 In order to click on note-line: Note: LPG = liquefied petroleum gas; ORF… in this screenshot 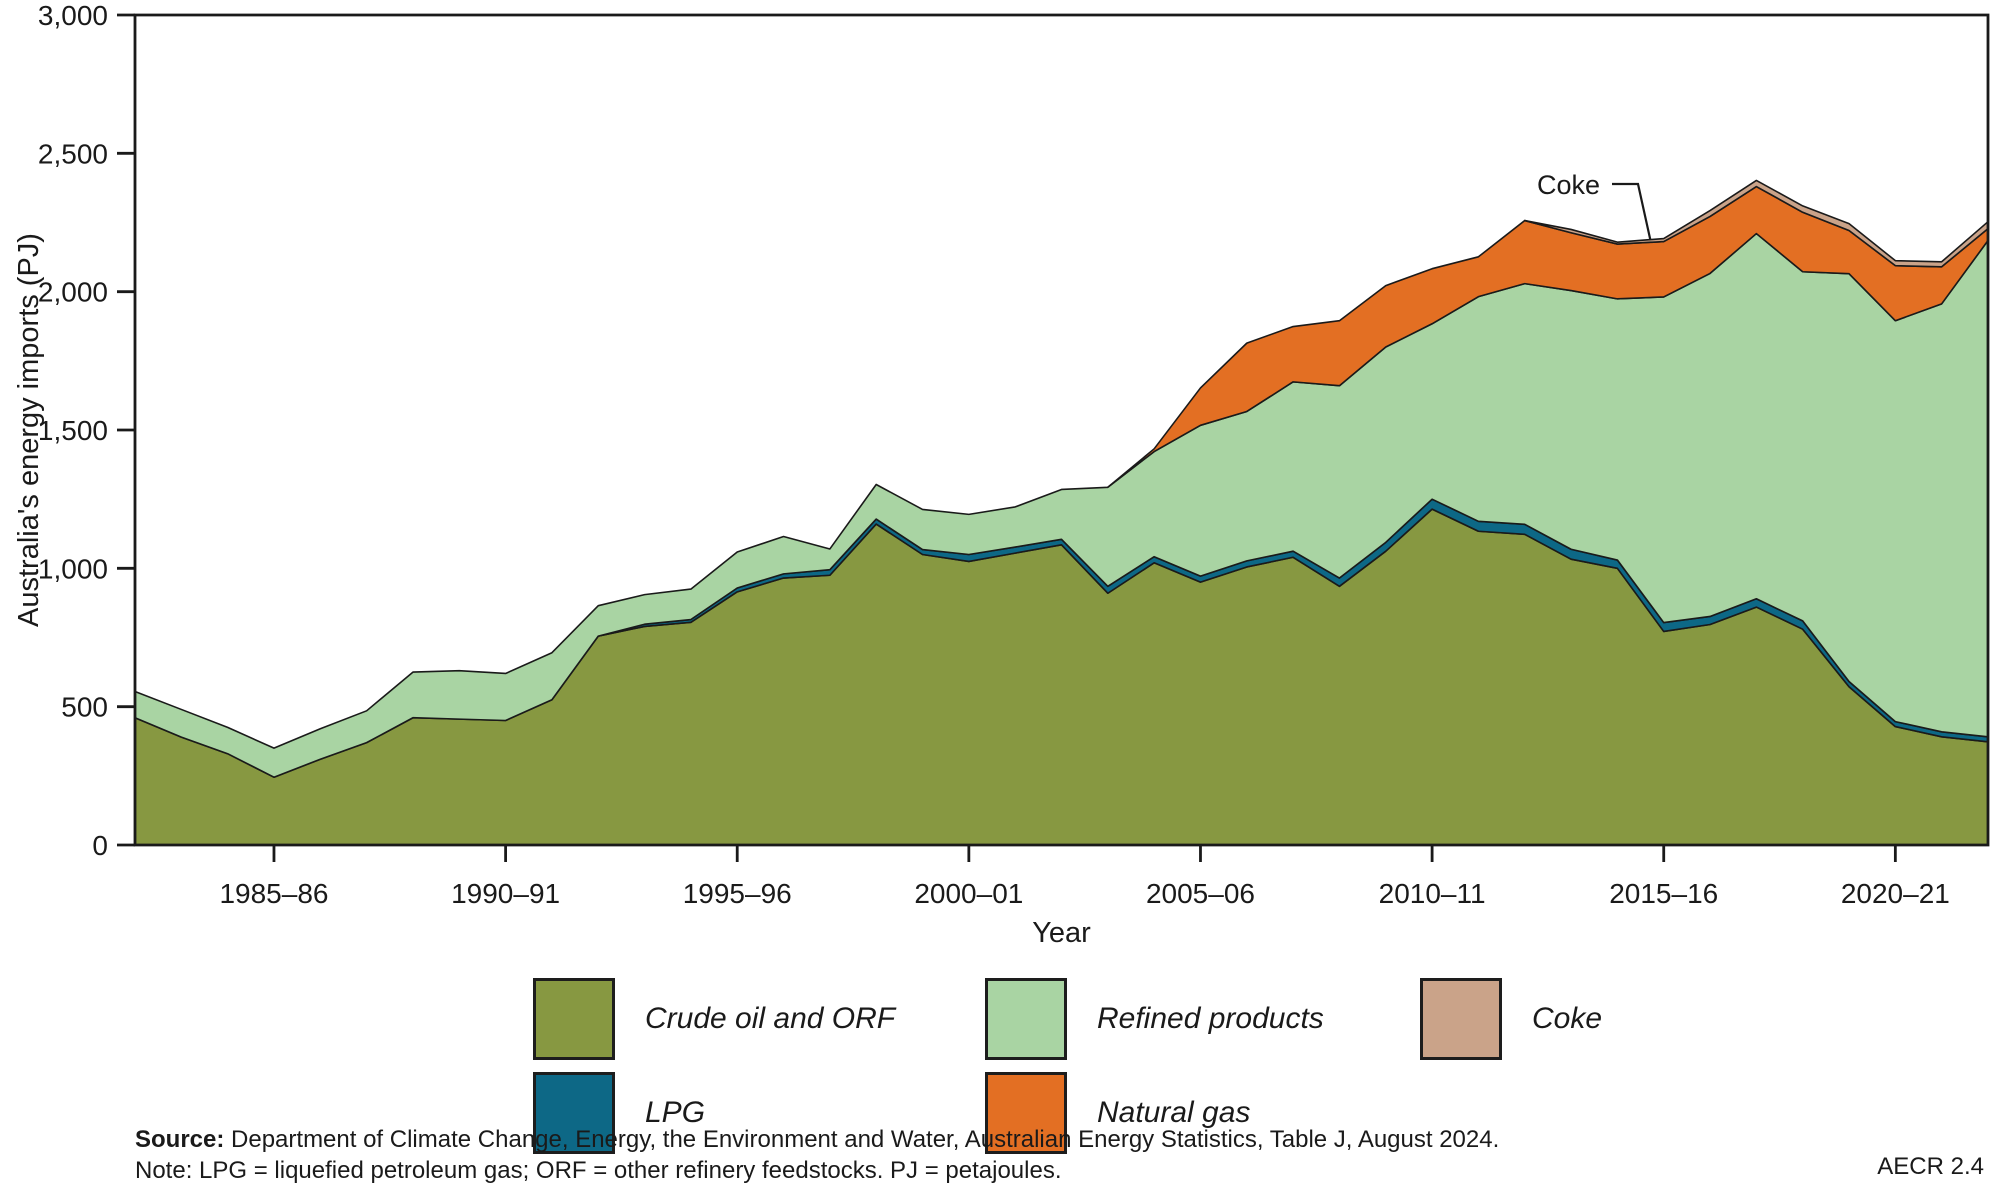, I will do `click(598, 1170)`.